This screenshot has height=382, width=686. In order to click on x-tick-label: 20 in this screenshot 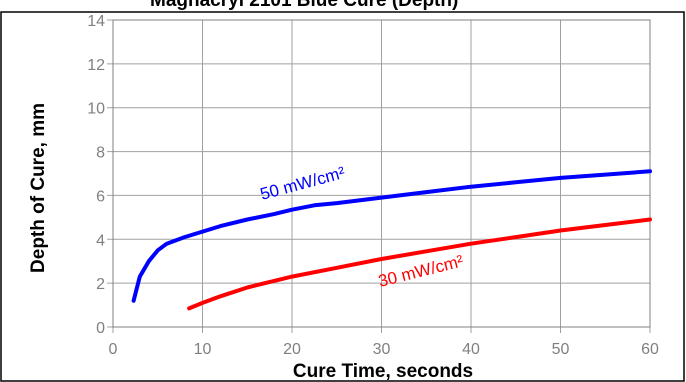, I will do `click(292, 349)`.